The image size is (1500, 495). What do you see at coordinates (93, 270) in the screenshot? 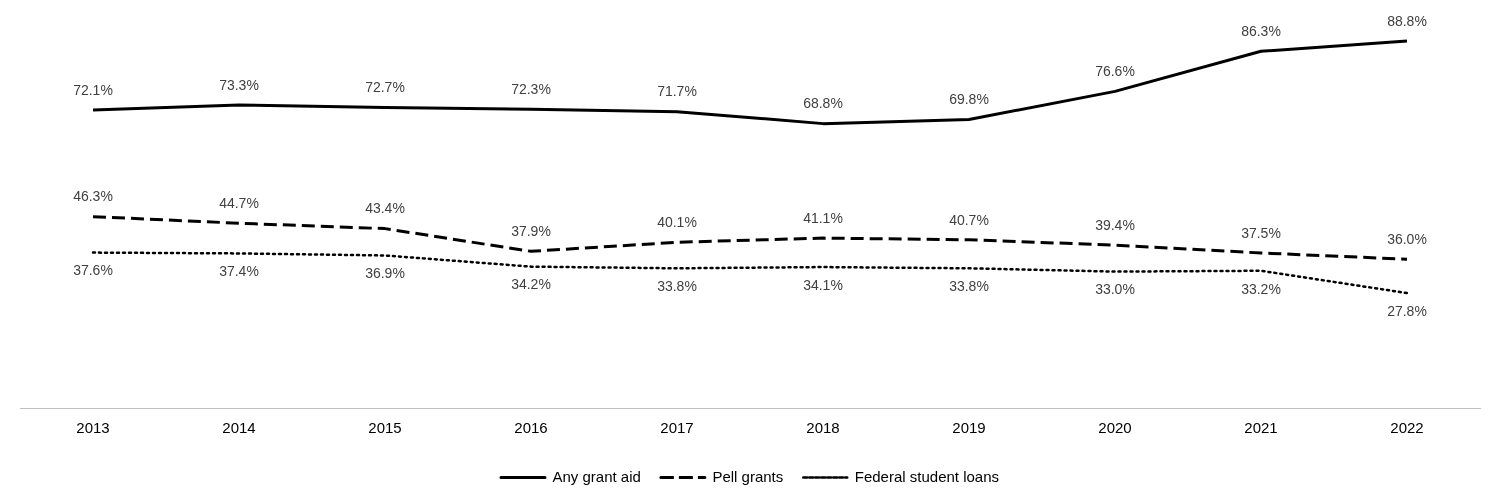
I see `data-label: 37.6%` at bounding box center [93, 270].